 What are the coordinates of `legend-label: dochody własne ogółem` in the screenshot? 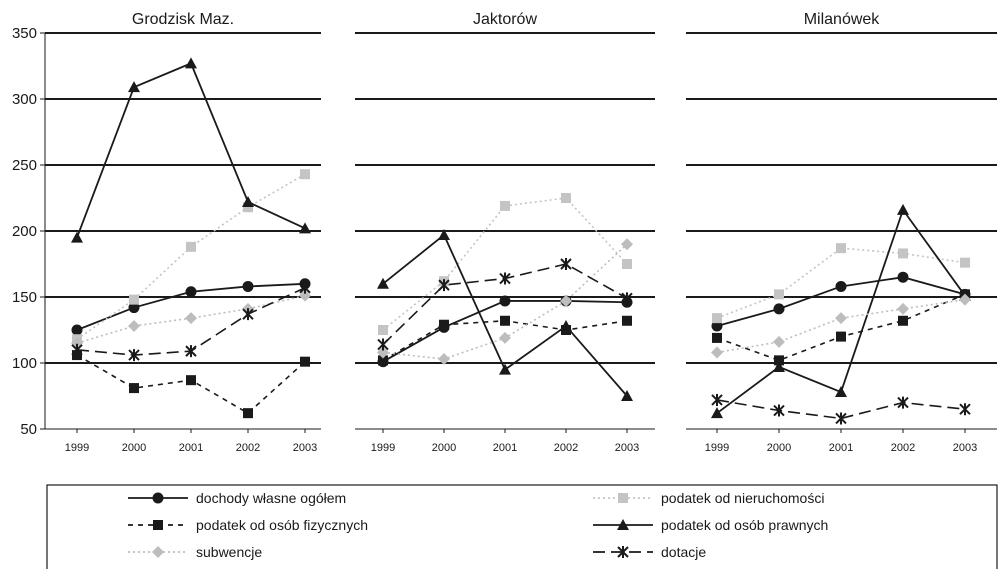 It's located at (271, 498).